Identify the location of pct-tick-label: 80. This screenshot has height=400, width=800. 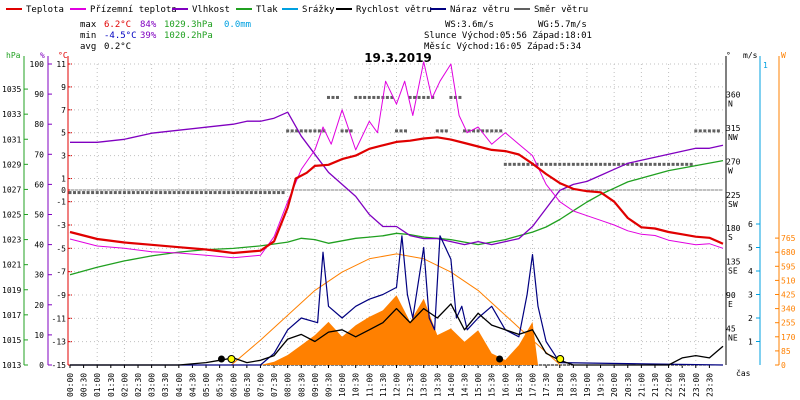
(39, 124).